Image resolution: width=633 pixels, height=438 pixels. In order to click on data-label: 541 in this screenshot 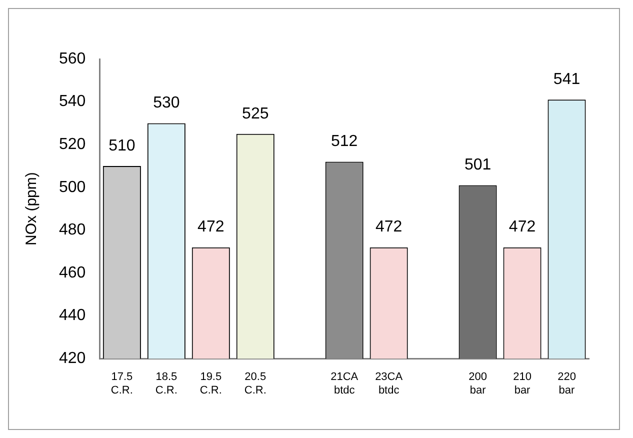, I will do `click(566, 79)`.